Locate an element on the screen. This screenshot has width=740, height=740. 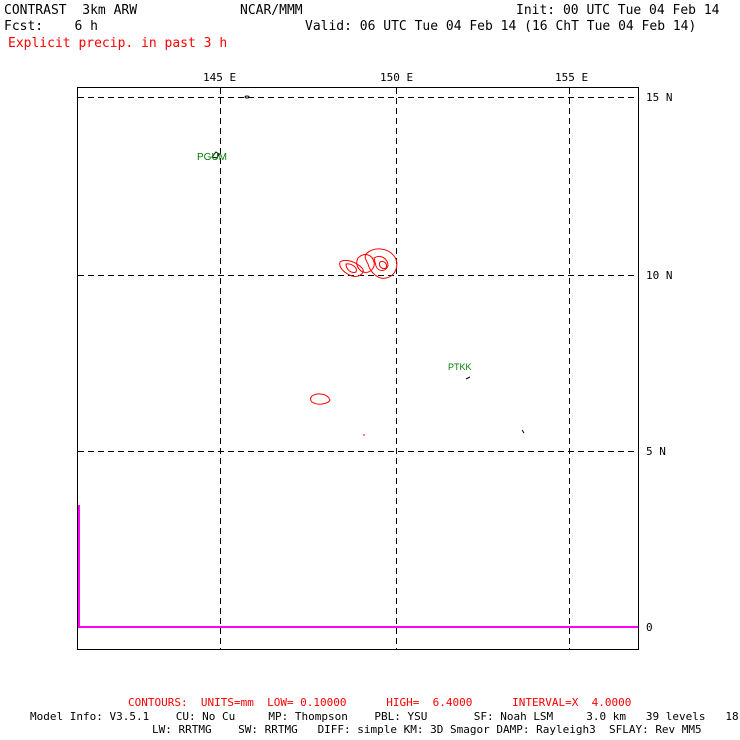
lat-label-5: 5 N is located at coordinates (656, 451).